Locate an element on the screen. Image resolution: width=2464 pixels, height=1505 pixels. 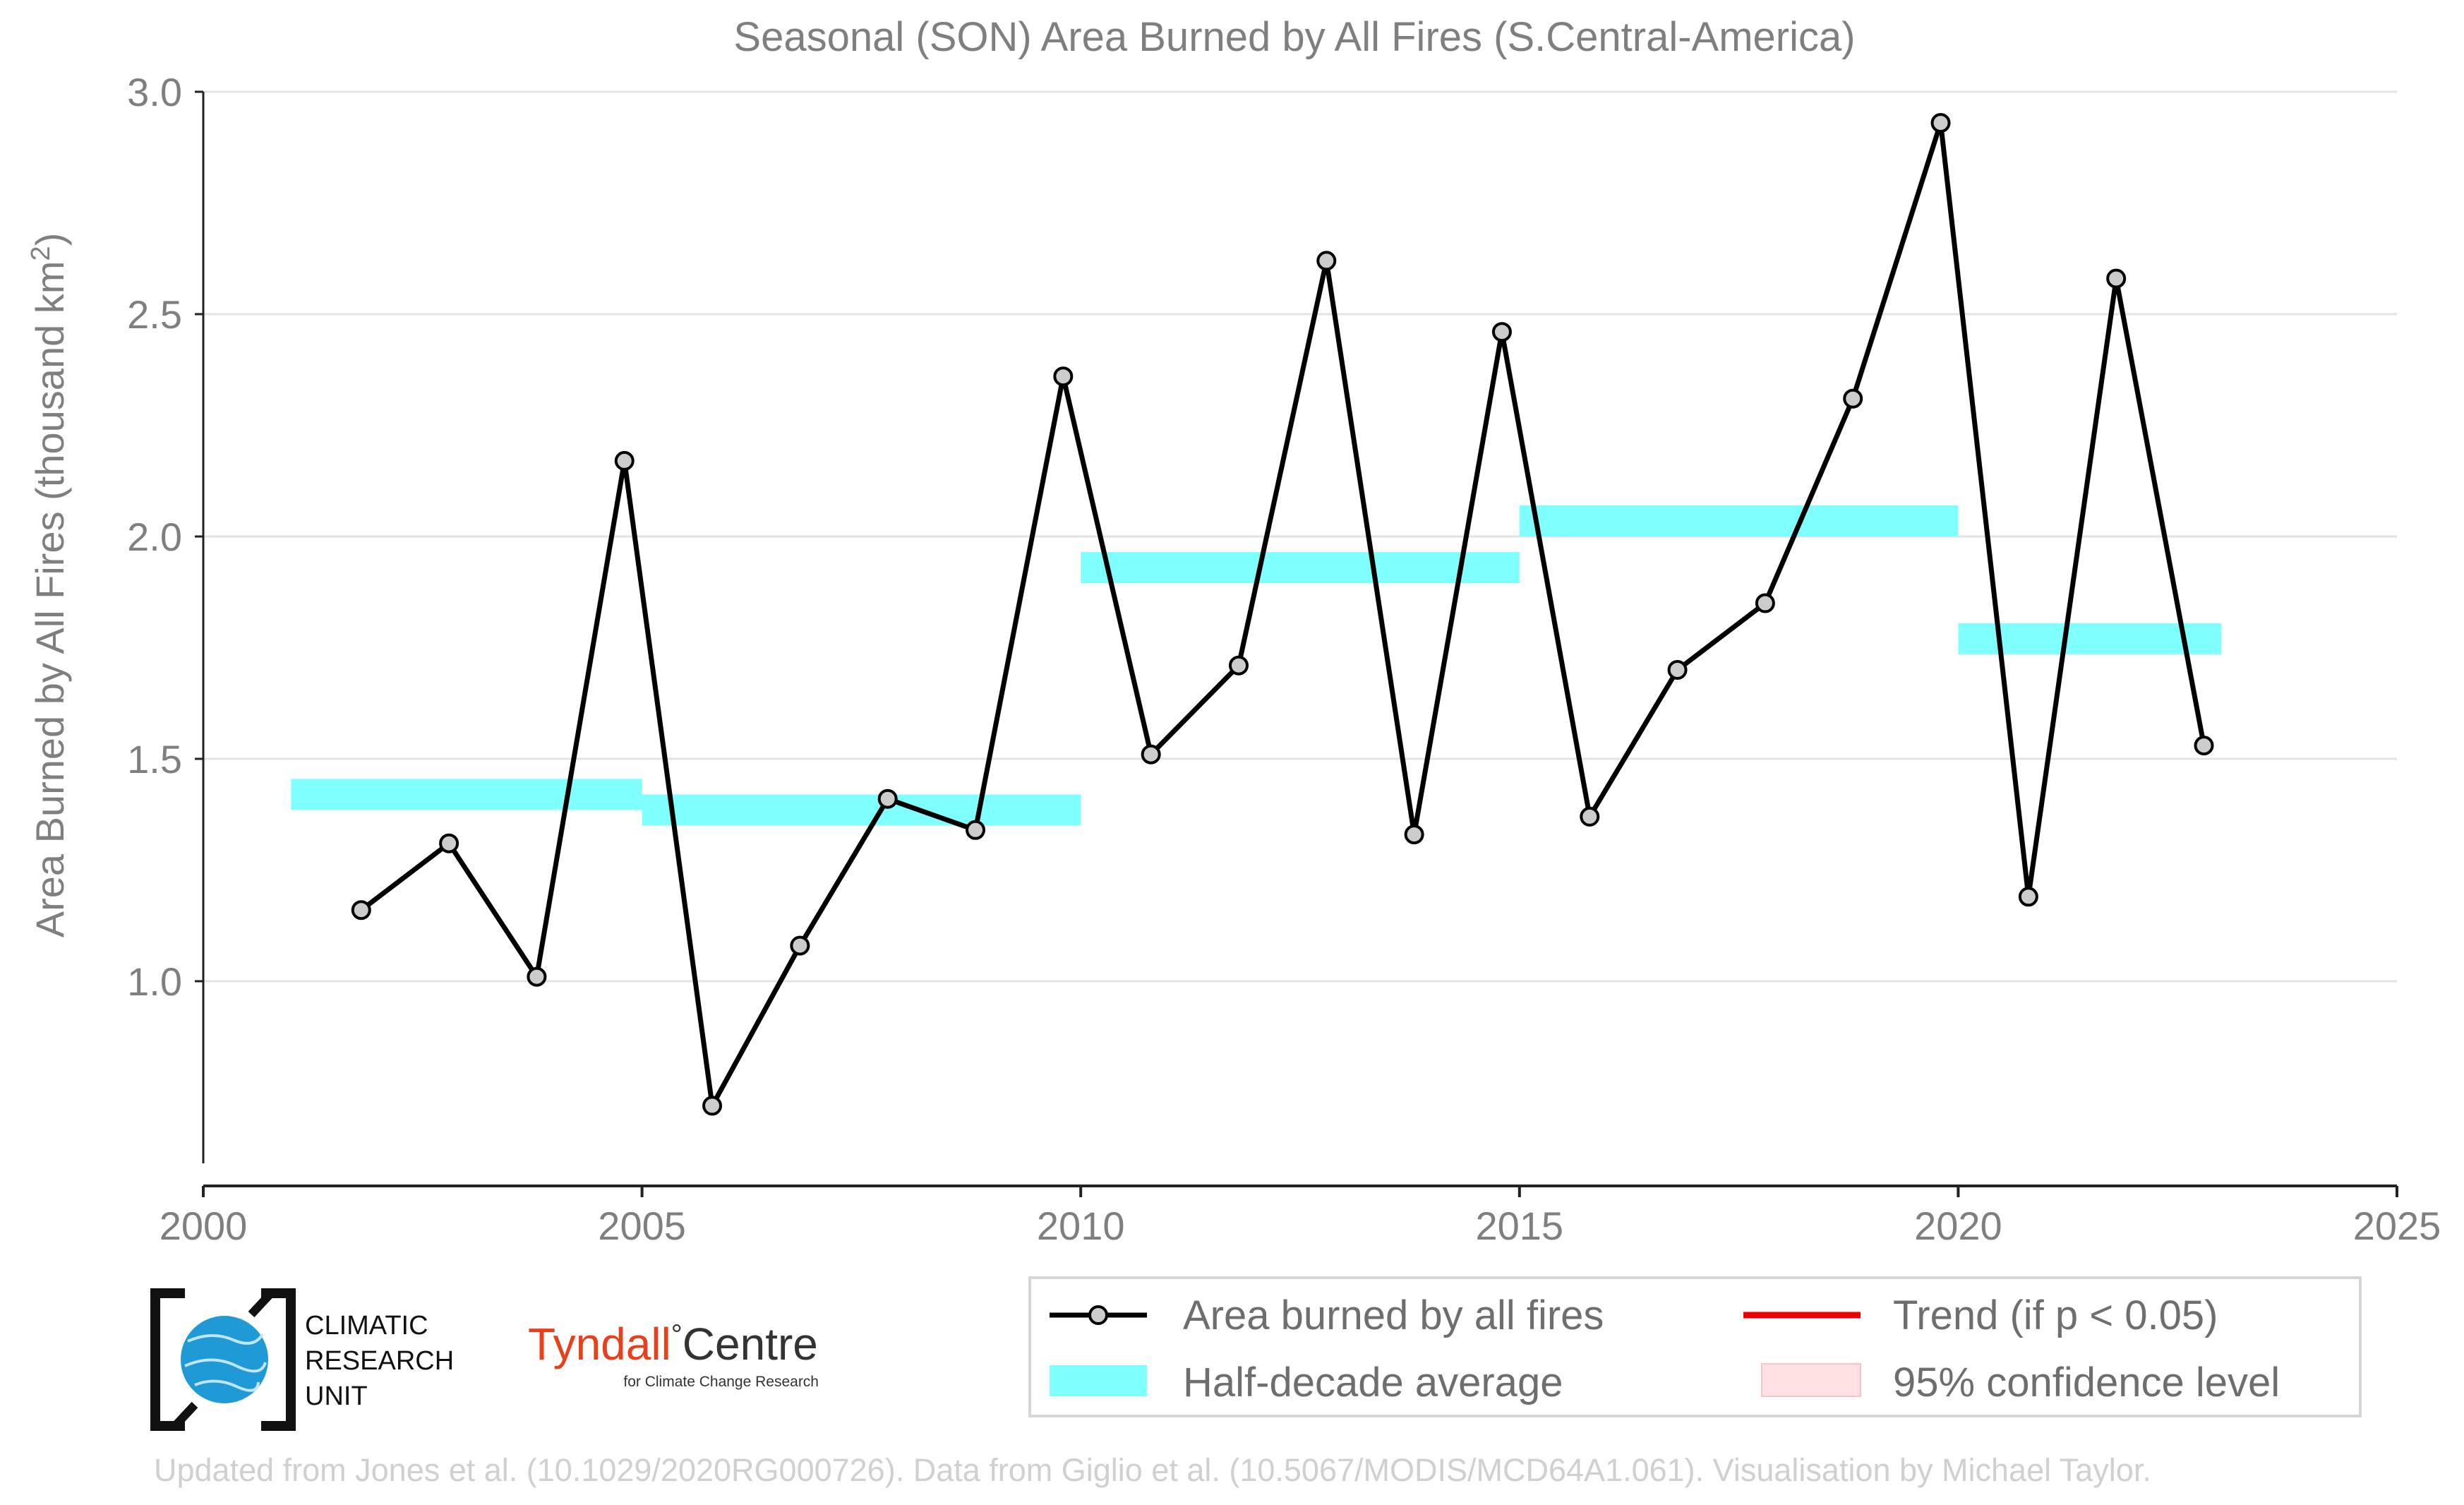
legend-label-confidence: 95% confidence level is located at coordinates (2086, 1382).